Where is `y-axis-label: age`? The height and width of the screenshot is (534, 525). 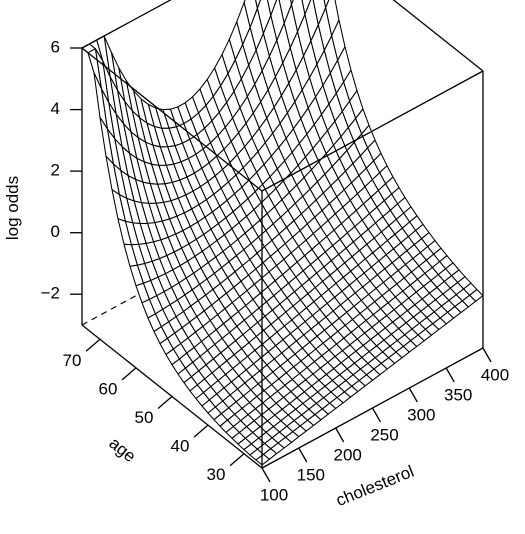
y-axis-label: age is located at coordinates (122, 449).